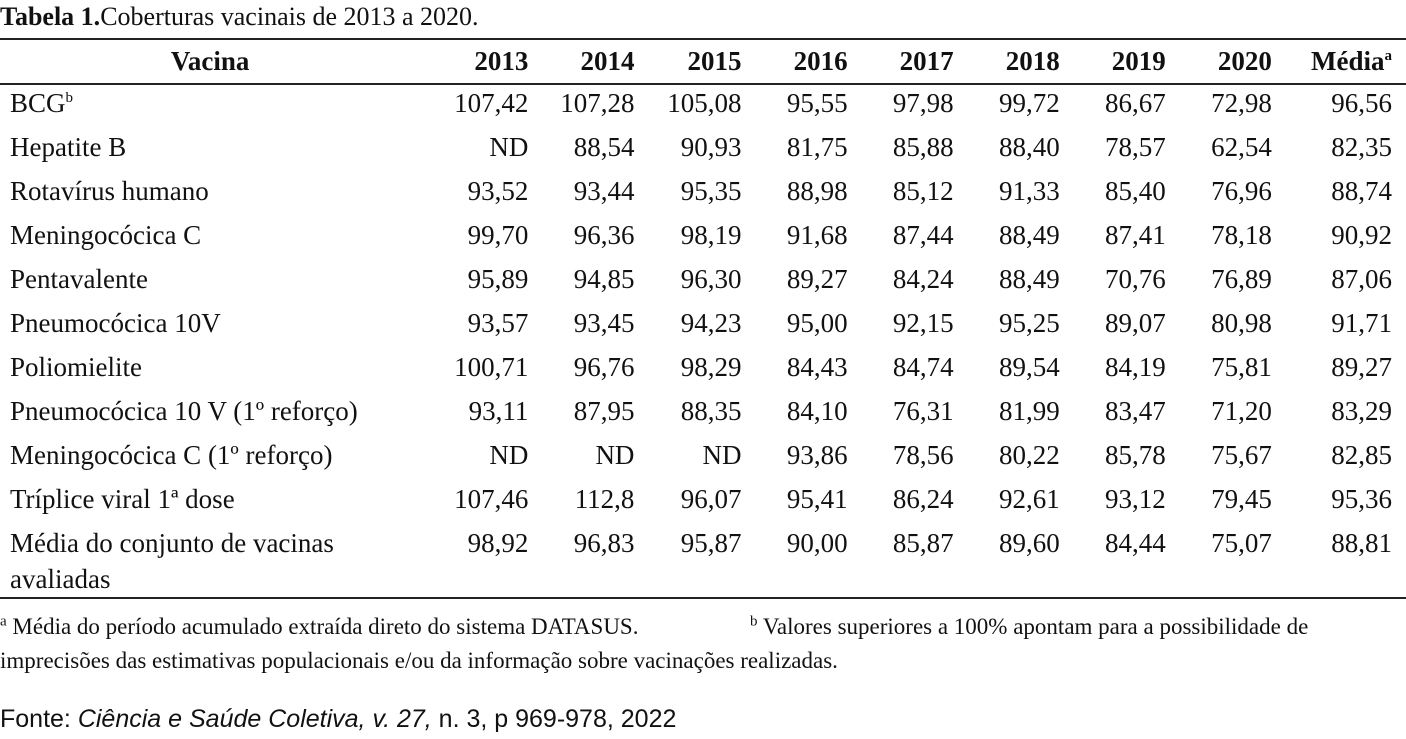  What do you see at coordinates (817, 103) in the screenshot?
I see `coverage-value: 95,55` at bounding box center [817, 103].